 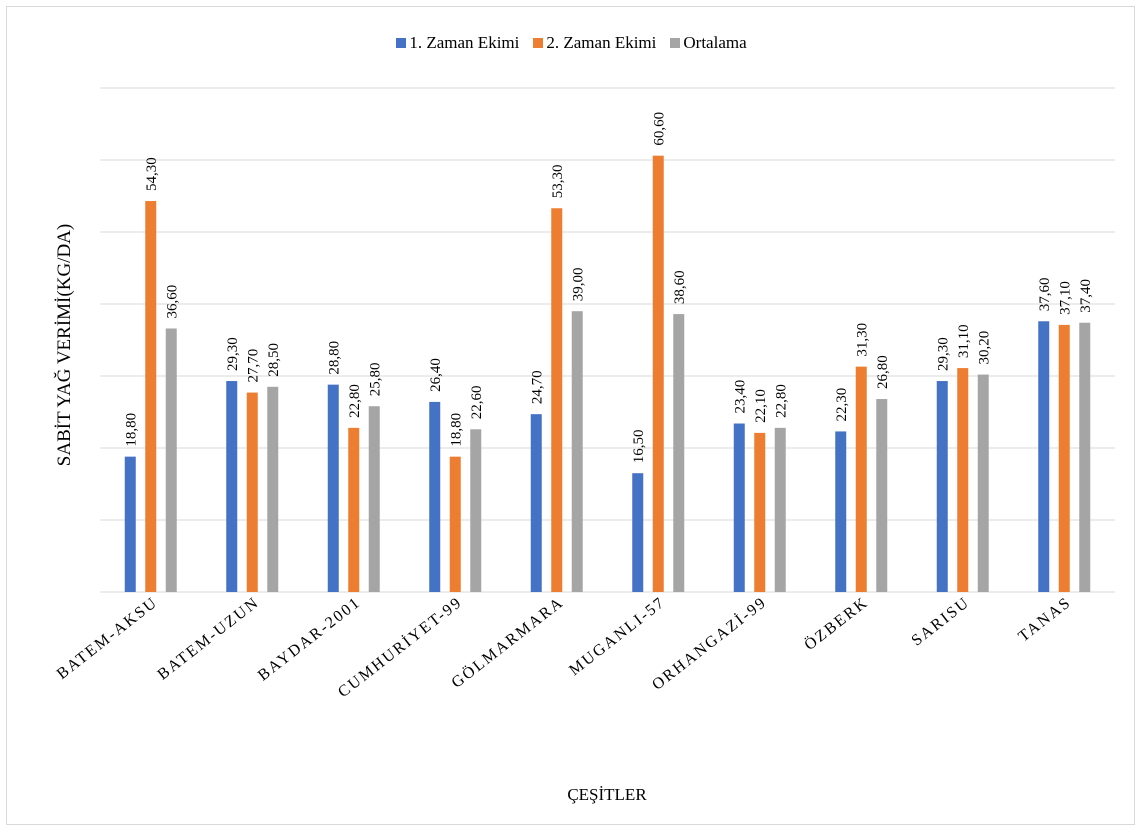 What do you see at coordinates (601, 42) in the screenshot?
I see `legend-label-series-2: 2. Zaman Ekimi` at bounding box center [601, 42].